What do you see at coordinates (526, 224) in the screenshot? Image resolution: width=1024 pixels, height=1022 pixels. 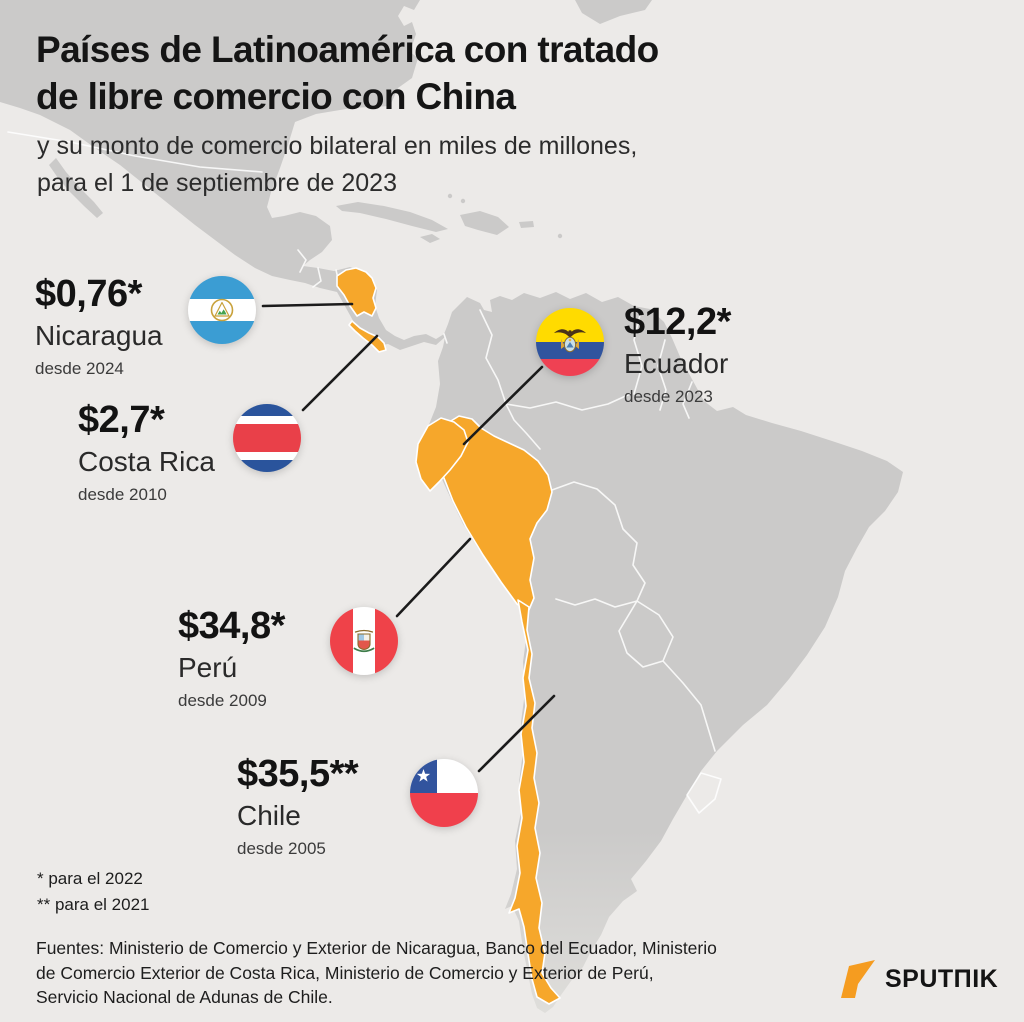 I see `map-puerto-rico-island` at bounding box center [526, 224].